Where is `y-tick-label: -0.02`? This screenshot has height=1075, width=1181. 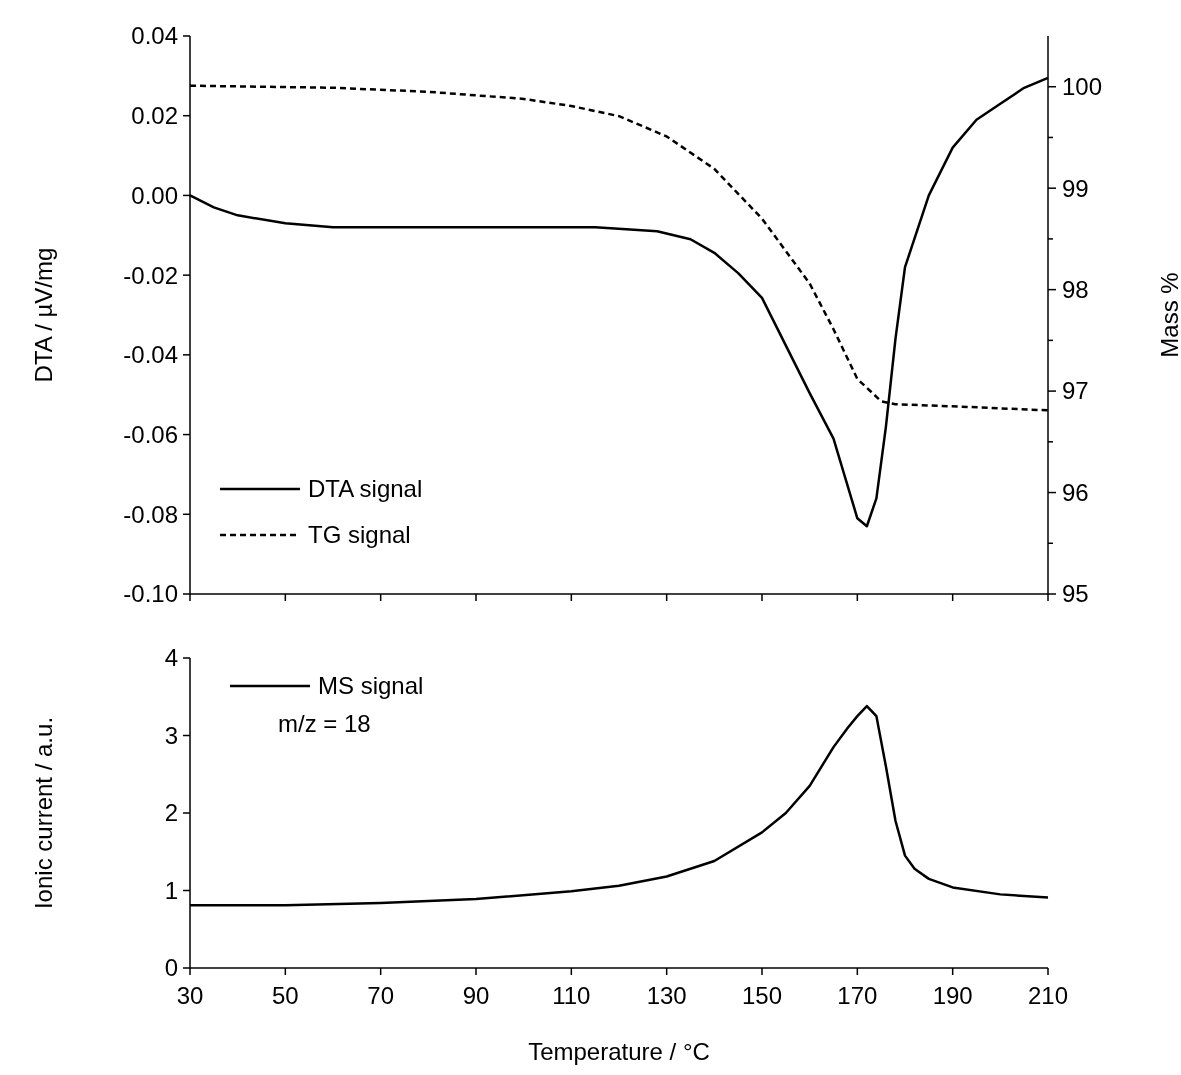 y-tick-label: -0.02 is located at coordinates (150, 275).